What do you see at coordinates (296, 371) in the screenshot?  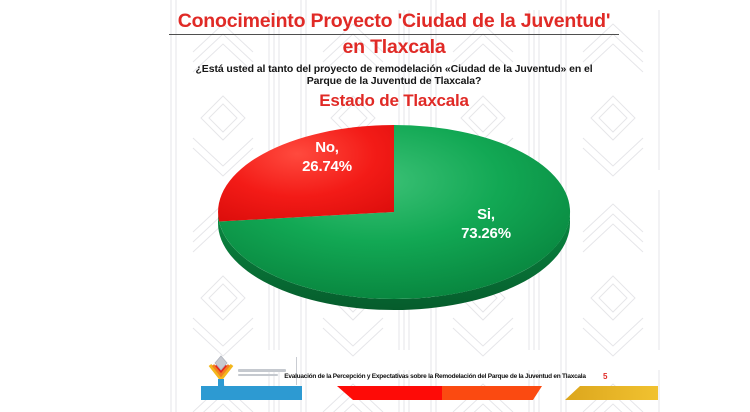 I see `footer-divider-line` at bounding box center [296, 371].